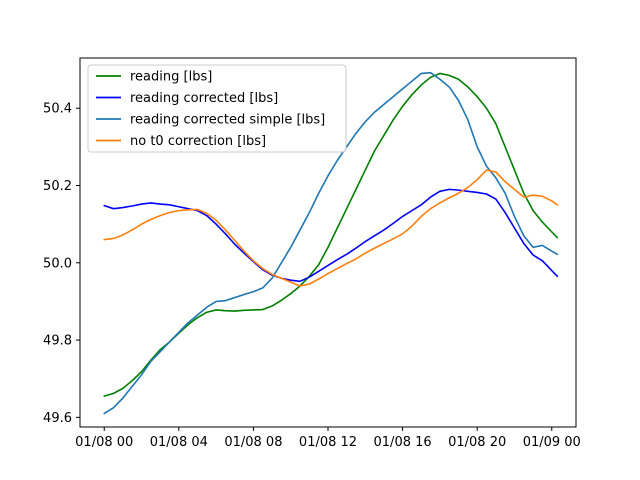 Image resolution: width=640 pixels, height=480 pixels. What do you see at coordinates (104, 442) in the screenshot?
I see `x-tick-label: 01/08 00` at bounding box center [104, 442].